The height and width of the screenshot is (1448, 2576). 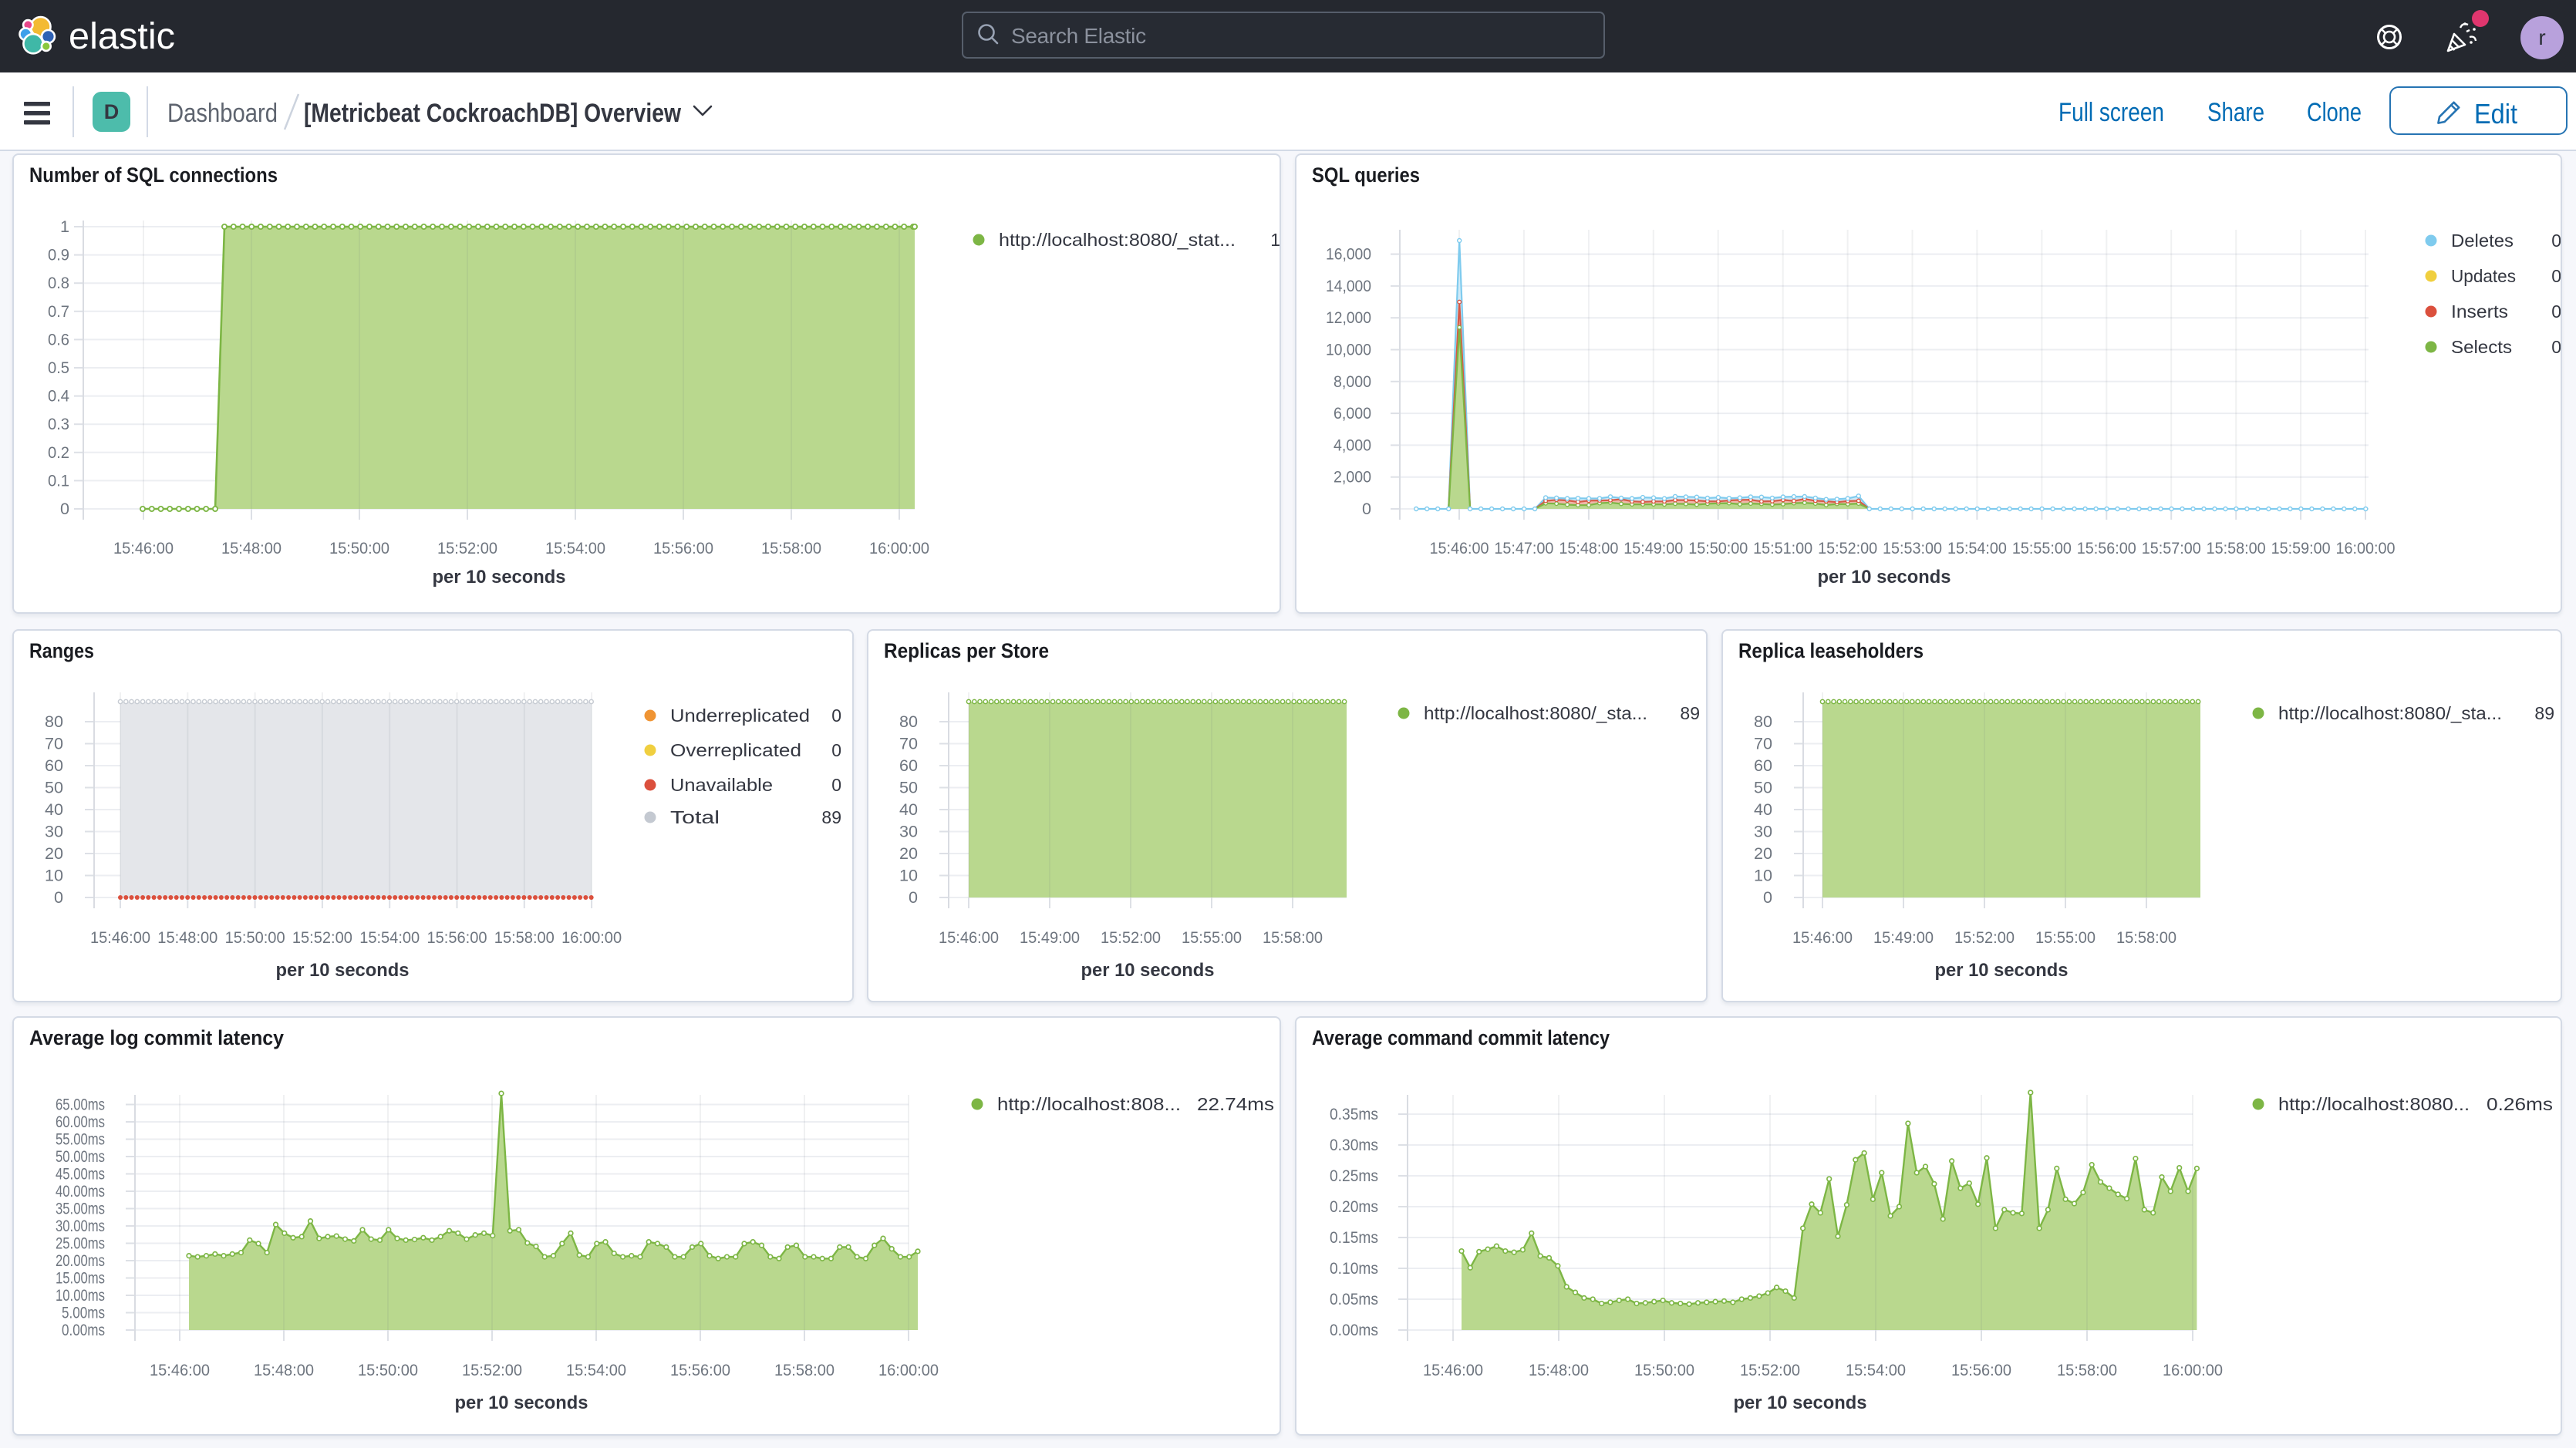 What do you see at coordinates (80, 1122) in the screenshot?
I see `svg-text: 60.00ms` at bounding box center [80, 1122].